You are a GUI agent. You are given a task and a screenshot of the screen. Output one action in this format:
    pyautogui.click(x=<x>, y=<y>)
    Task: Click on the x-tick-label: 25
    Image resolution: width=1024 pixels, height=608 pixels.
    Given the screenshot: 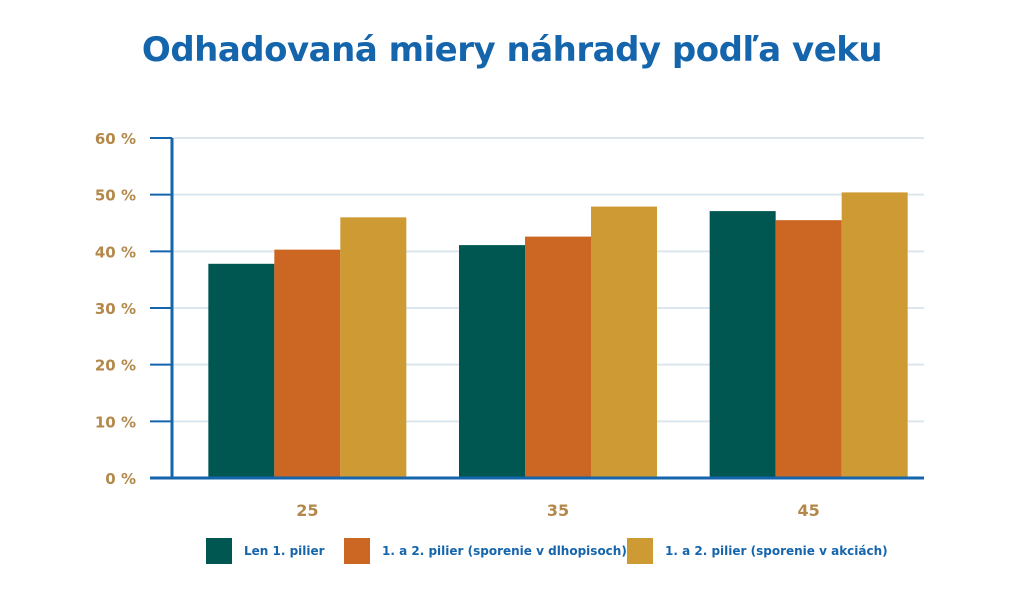 What is the action you would take?
    pyautogui.click(x=307, y=510)
    